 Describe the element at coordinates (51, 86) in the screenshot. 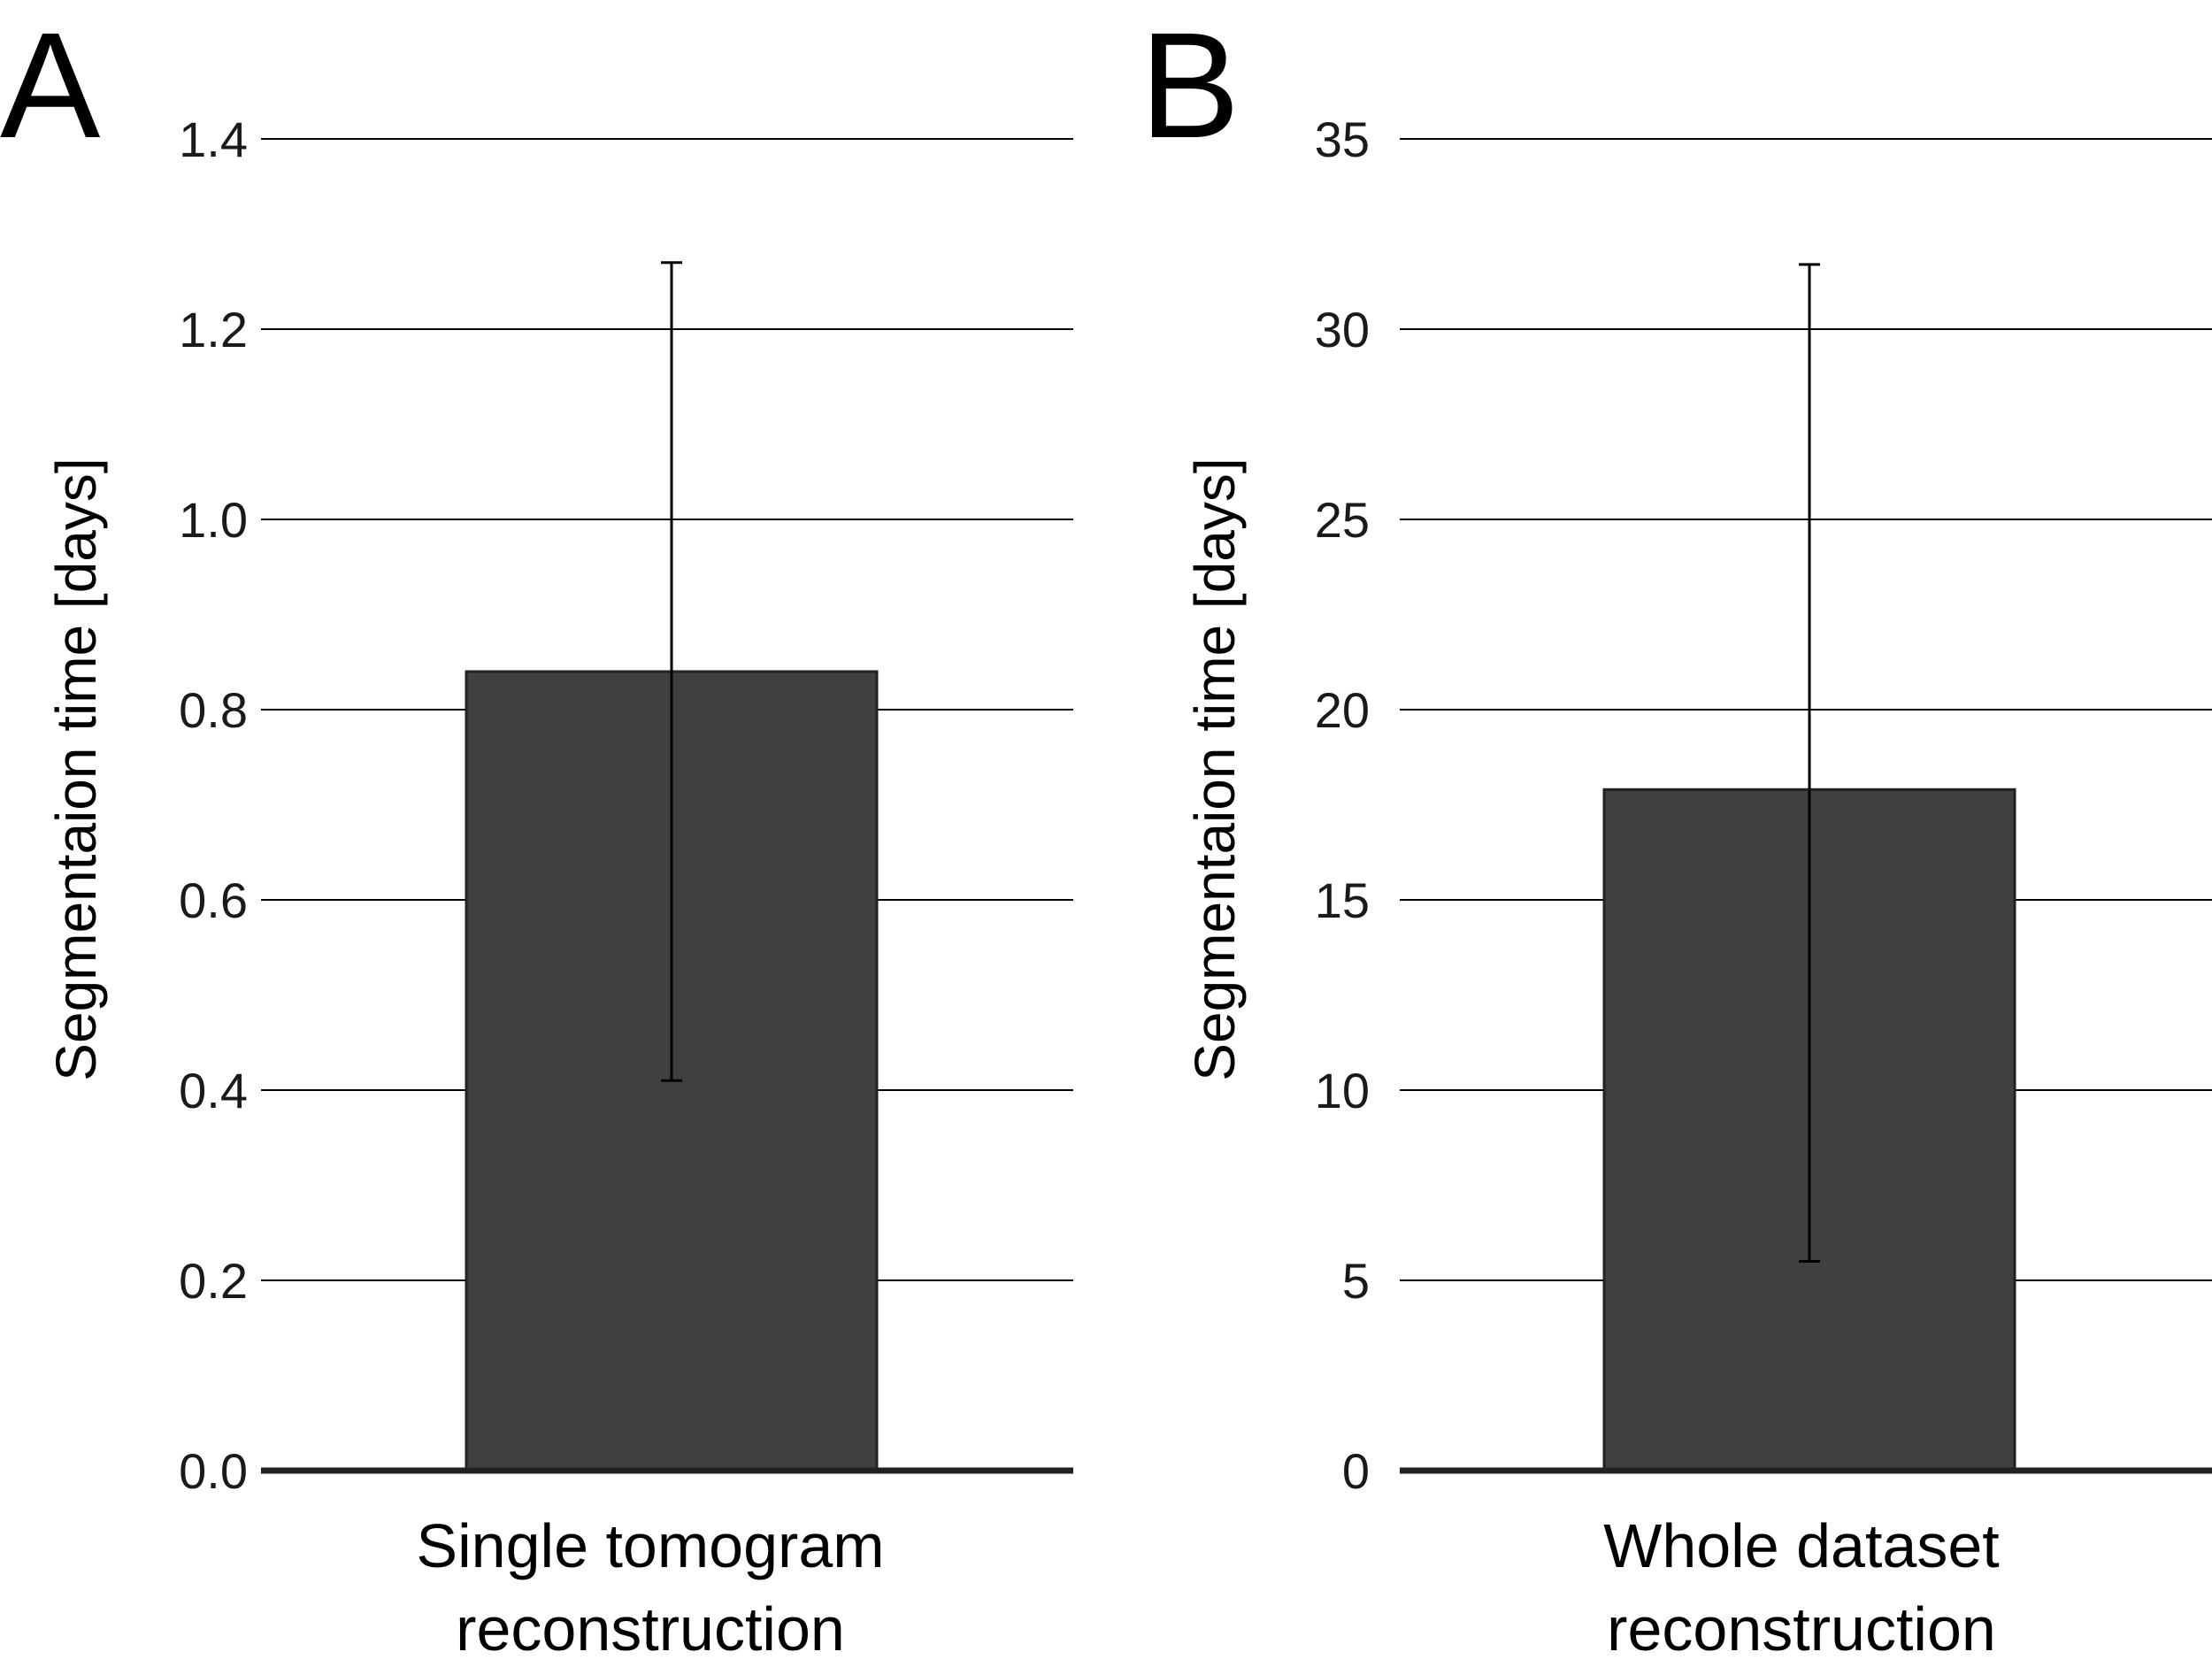

I see `panel-letter: A` at that location.